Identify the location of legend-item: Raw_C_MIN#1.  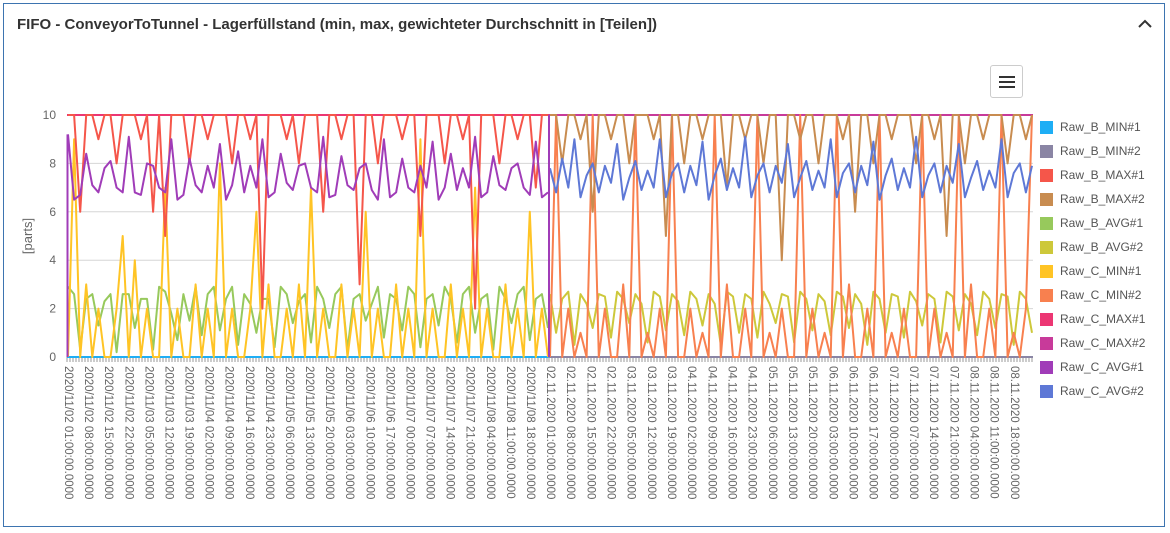
(1092, 271).